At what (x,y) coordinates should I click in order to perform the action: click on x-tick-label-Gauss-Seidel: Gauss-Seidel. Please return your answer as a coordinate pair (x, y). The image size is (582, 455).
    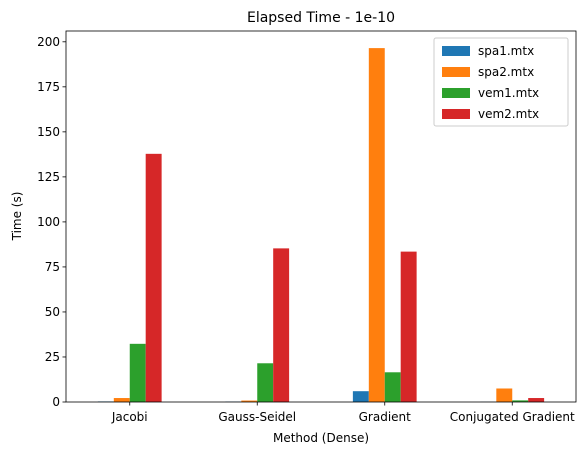
    Looking at the image, I should click on (257, 417).